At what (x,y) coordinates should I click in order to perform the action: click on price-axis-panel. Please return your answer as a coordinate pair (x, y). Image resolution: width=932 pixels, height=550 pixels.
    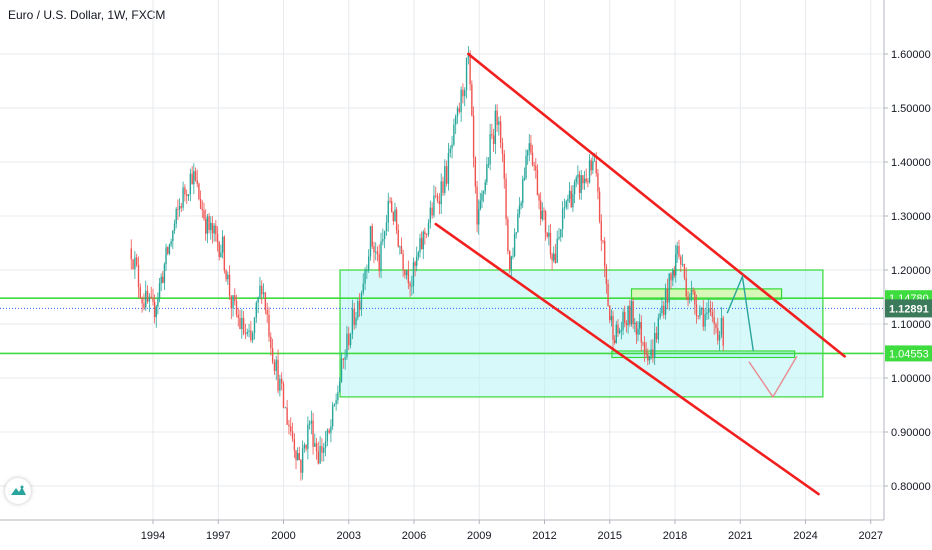
    Looking at the image, I should click on (908, 260).